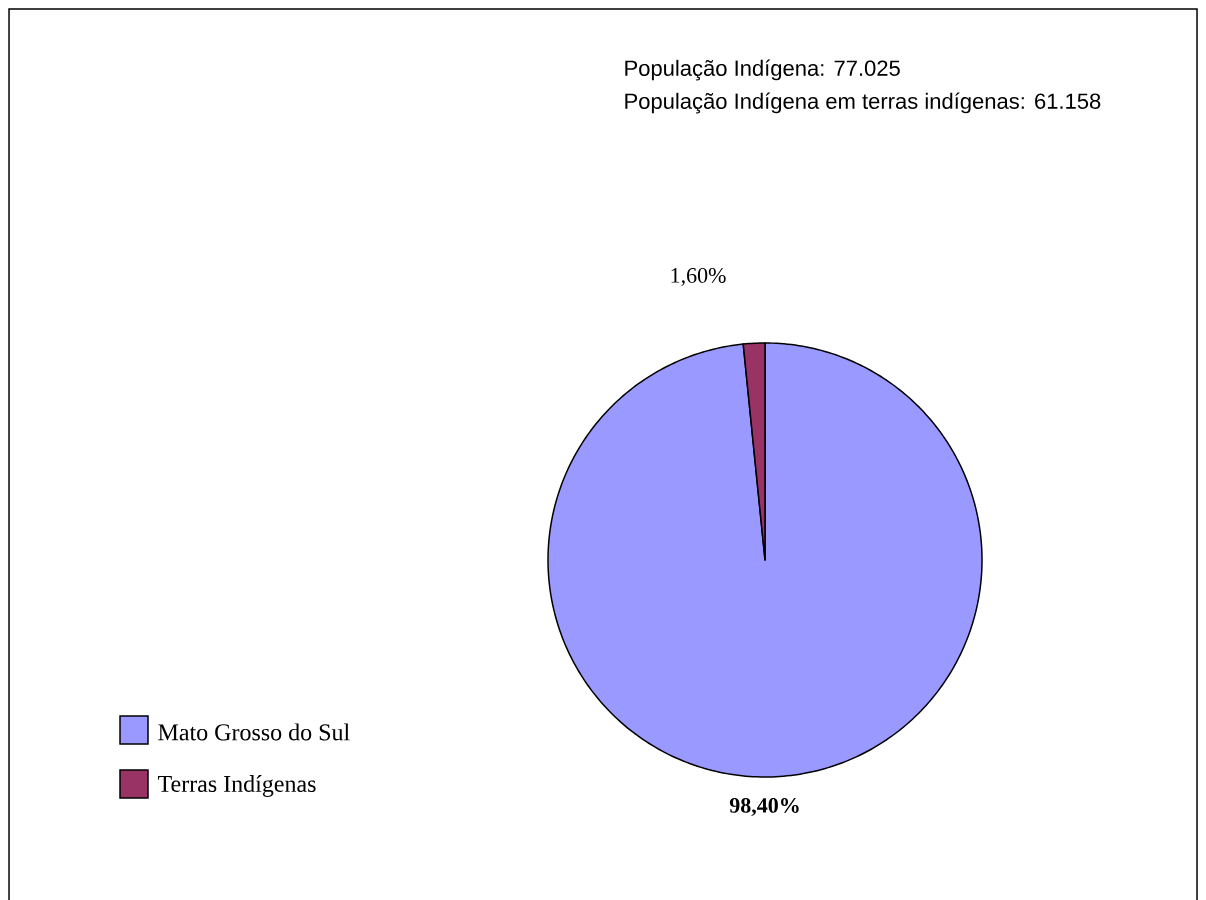  I want to click on legend-label: Terras Indígenas, so click(236, 786).